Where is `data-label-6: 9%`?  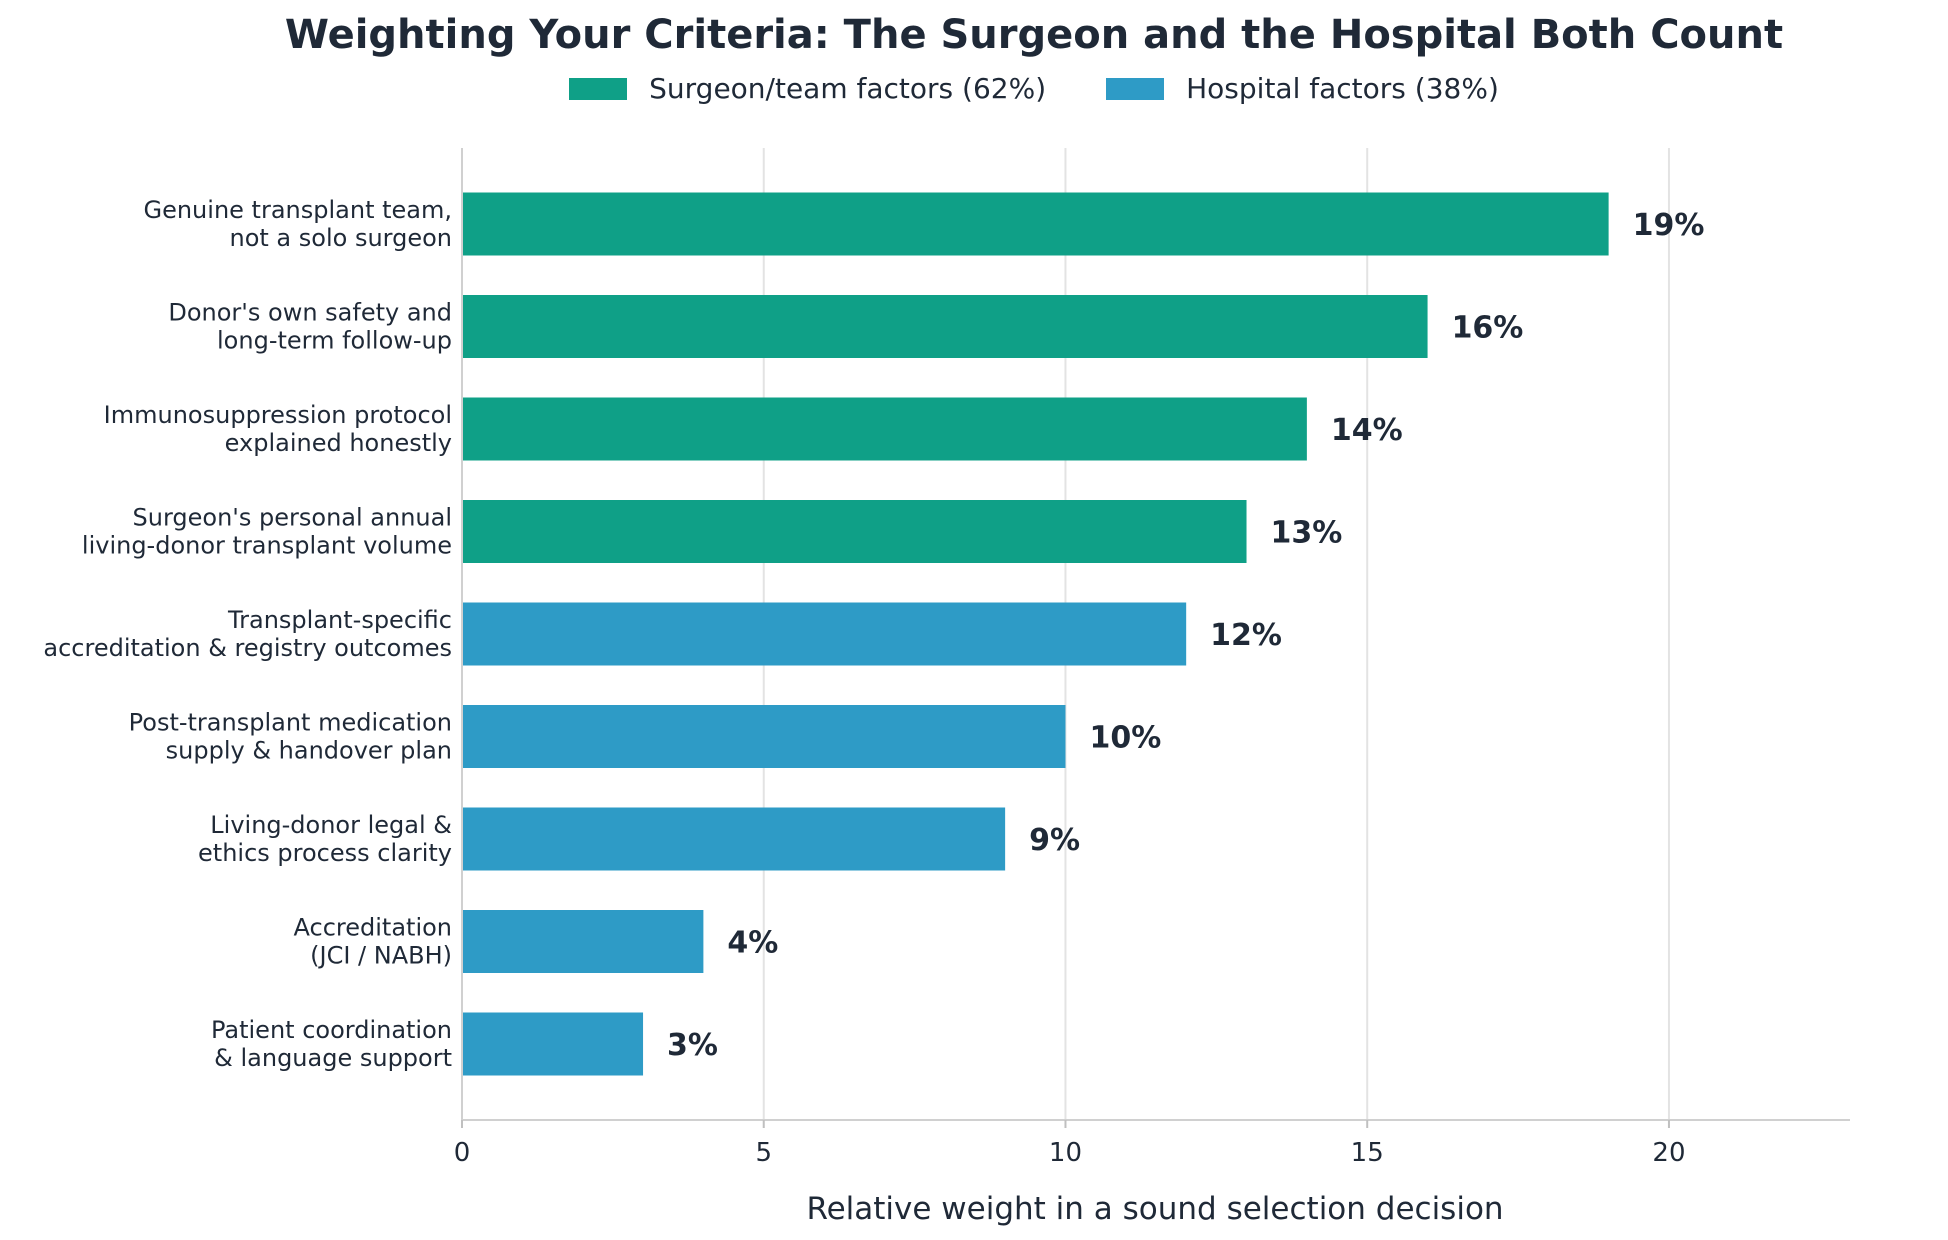
data-label-6: 9% is located at coordinates (1054, 840).